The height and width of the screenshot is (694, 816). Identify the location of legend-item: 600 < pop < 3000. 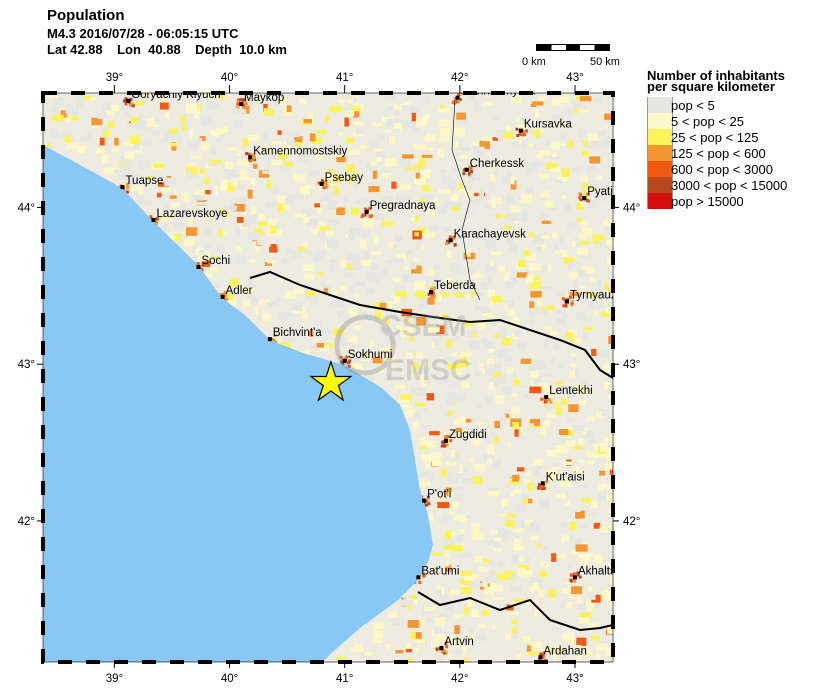
(731, 169).